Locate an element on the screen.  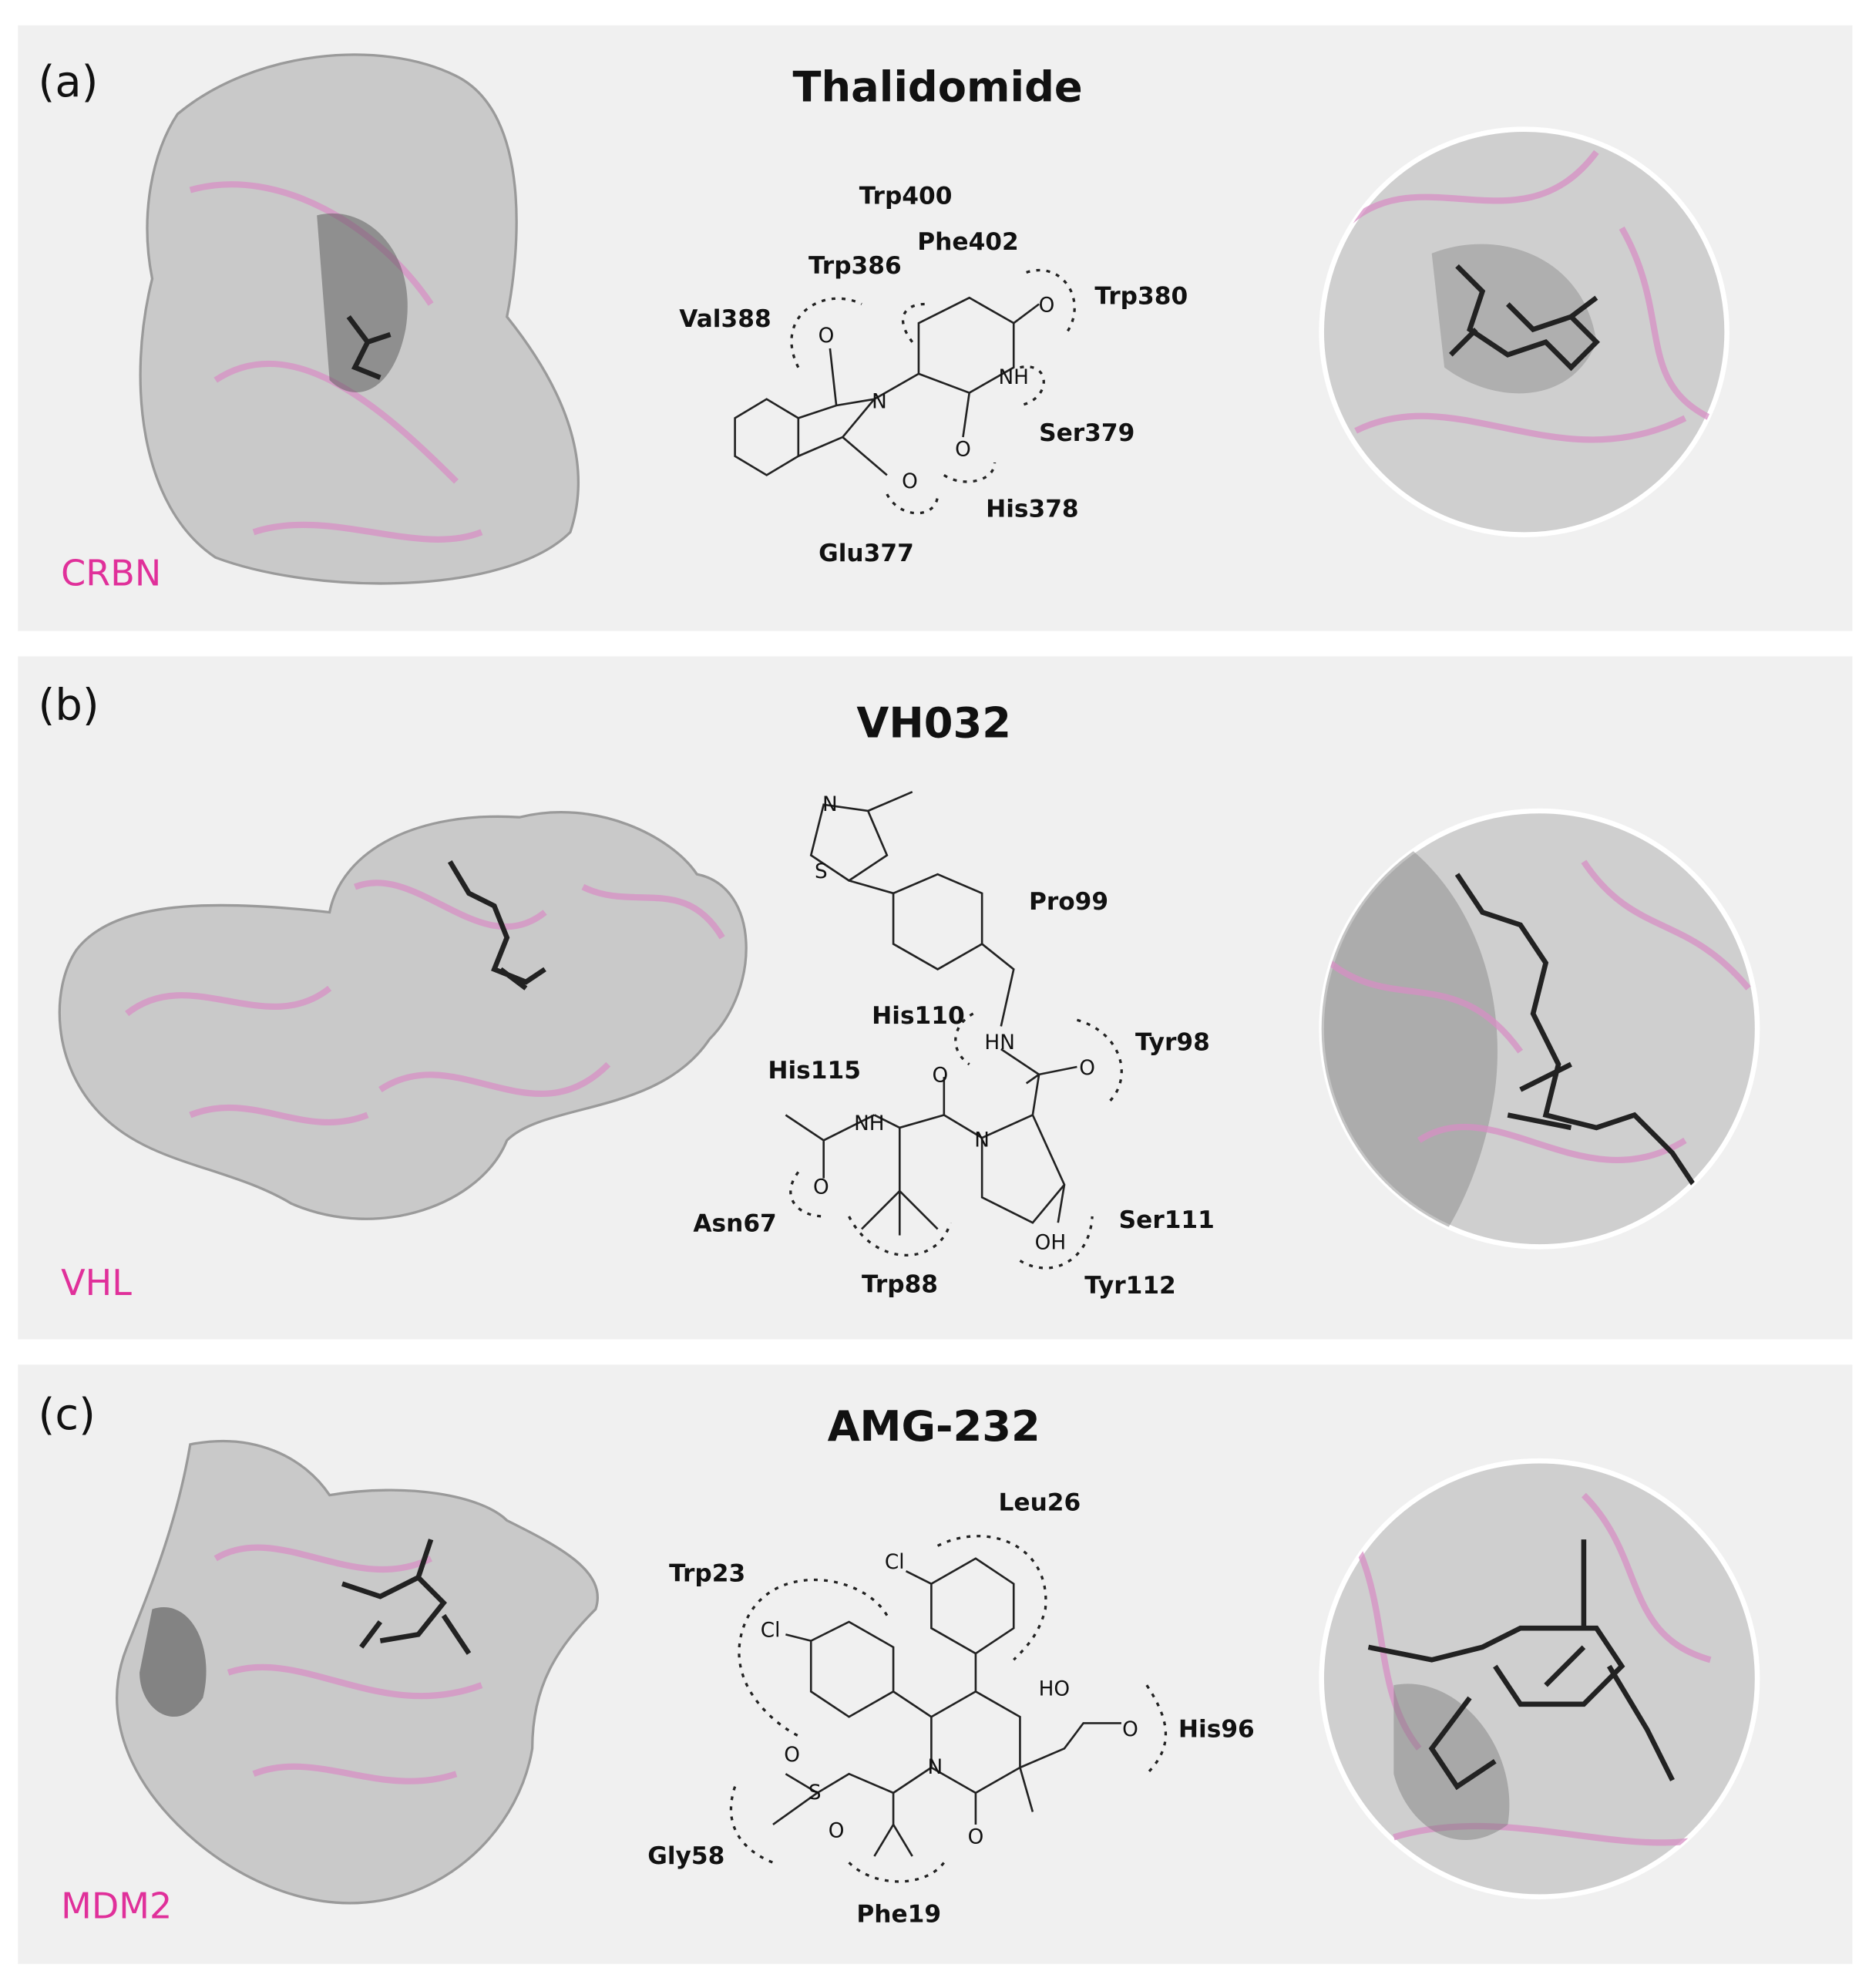
protein-surface-crbn is located at coordinates (359, 319).